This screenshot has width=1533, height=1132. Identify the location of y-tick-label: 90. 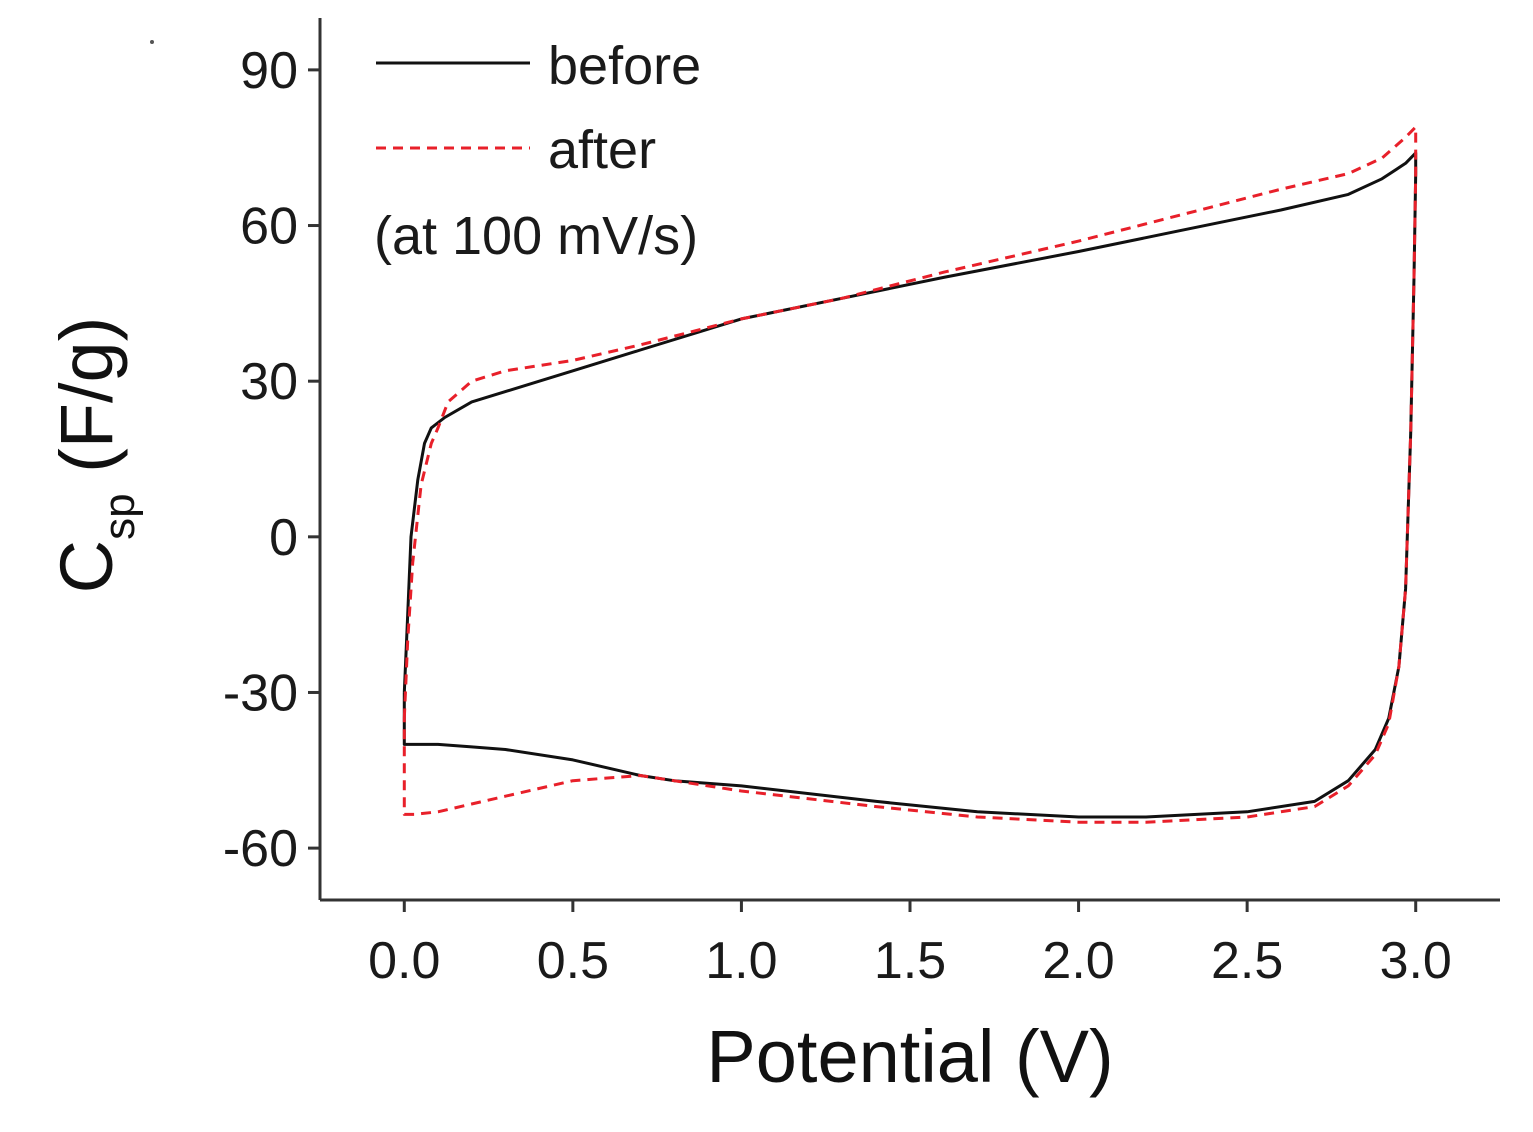
(269, 71).